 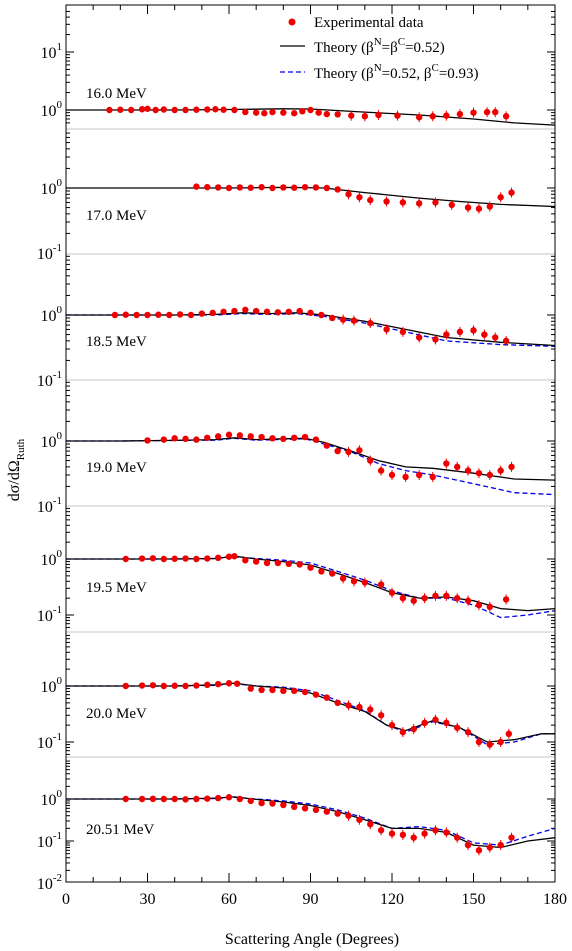 I want to click on y-axis-label: dσ/dΩRuth, so click(x=16, y=469).